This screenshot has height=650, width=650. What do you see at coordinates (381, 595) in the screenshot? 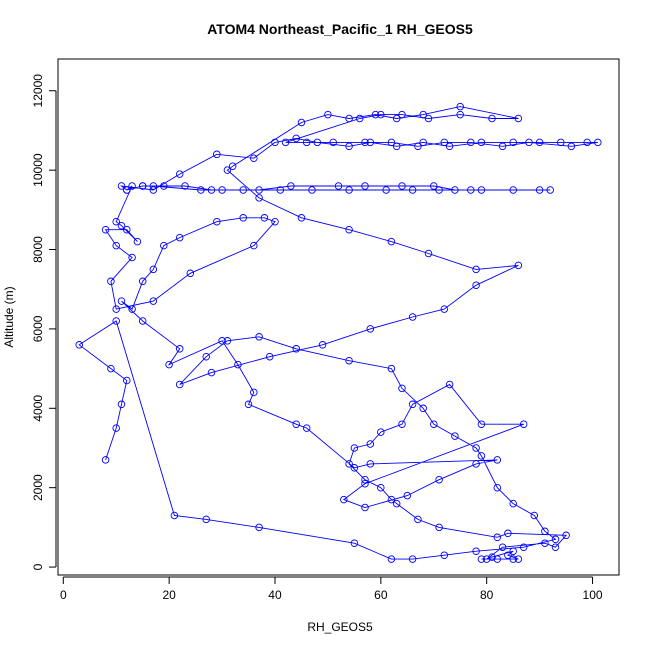
I see `x-tick-label: 60` at bounding box center [381, 595].